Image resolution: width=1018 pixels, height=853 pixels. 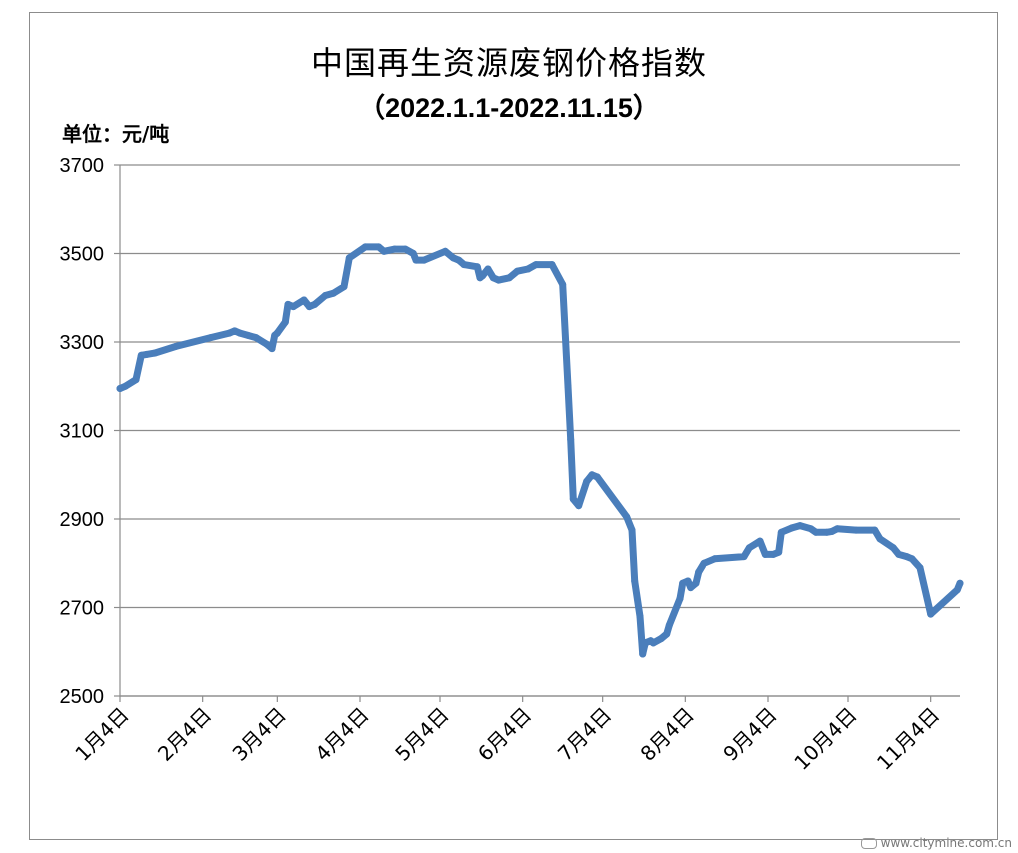 I want to click on watermark-text: www.citymine.com.cn, so click(x=946, y=843).